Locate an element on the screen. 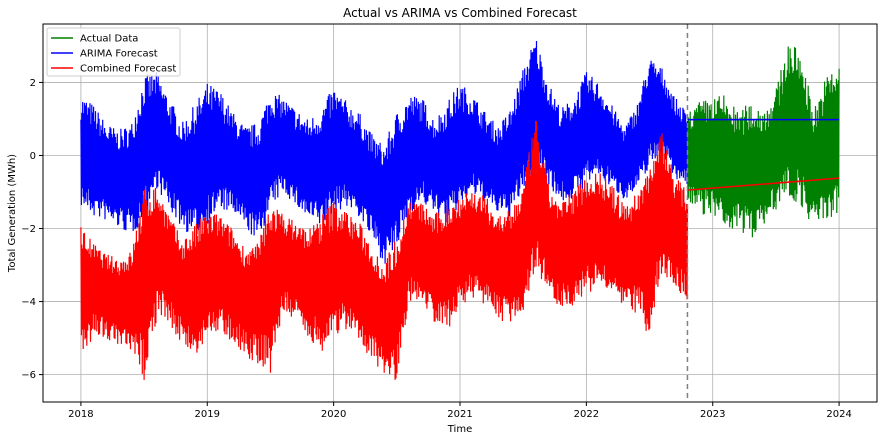 The height and width of the screenshot is (441, 887). x-tick-label: 2018 is located at coordinates (80, 414).